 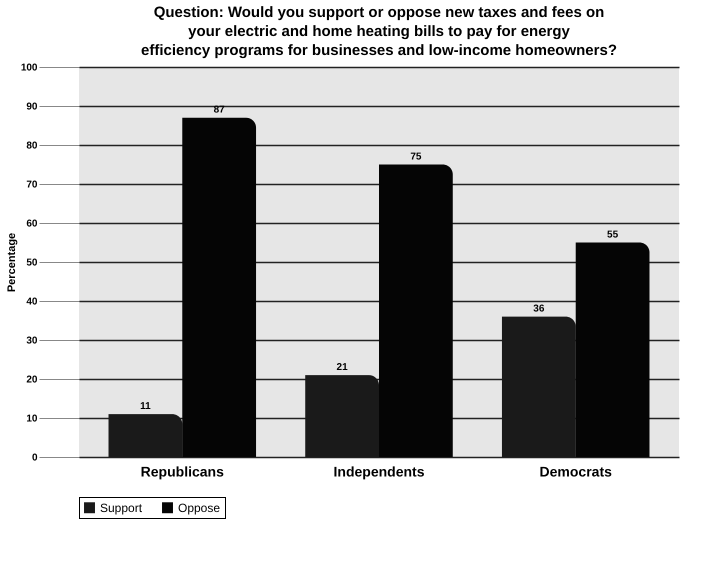 I want to click on y-tick-label: 10, so click(x=32, y=419).